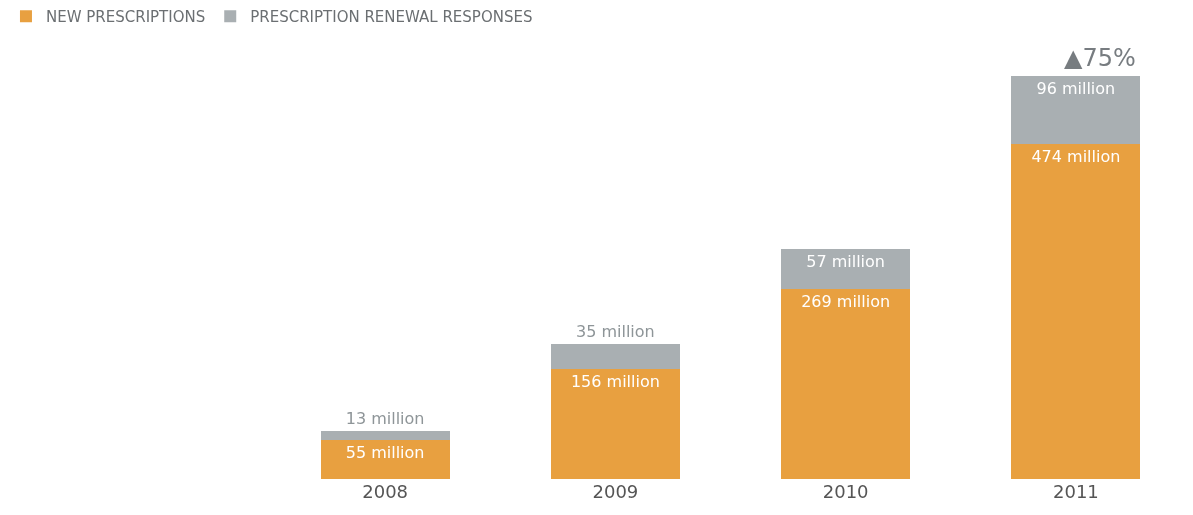 This screenshot has width=1193, height=515. Describe the element at coordinates (385, 418) in the screenshot. I see `data-label: 13 million` at that location.